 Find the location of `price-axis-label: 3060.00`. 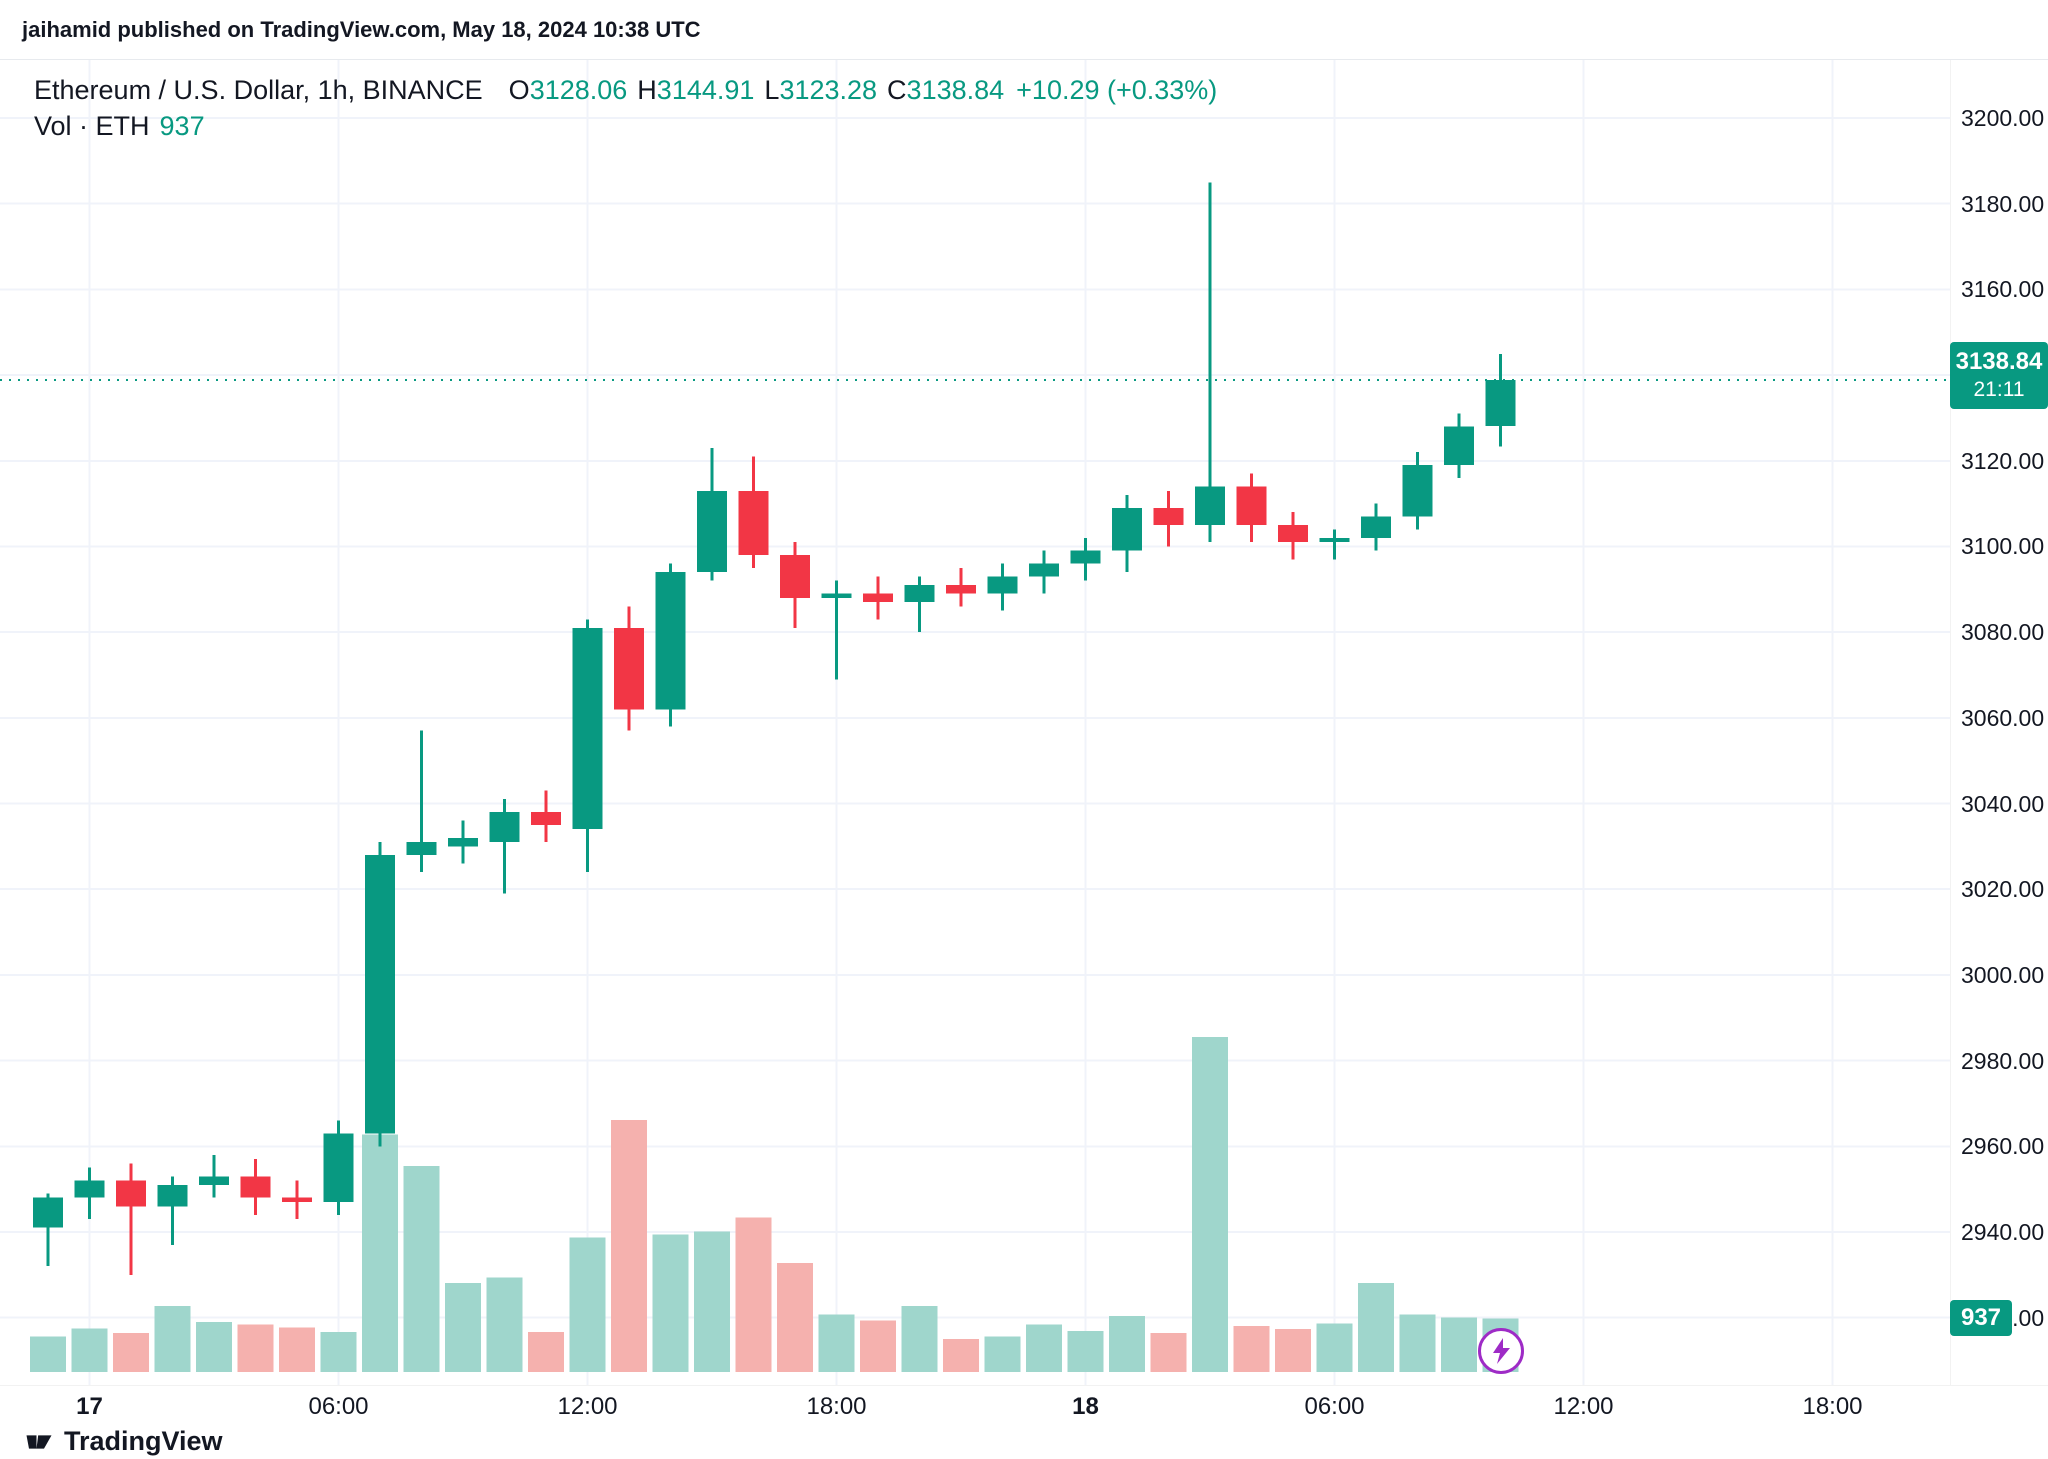

price-axis-label: 3060.00 is located at coordinates (2003, 717).